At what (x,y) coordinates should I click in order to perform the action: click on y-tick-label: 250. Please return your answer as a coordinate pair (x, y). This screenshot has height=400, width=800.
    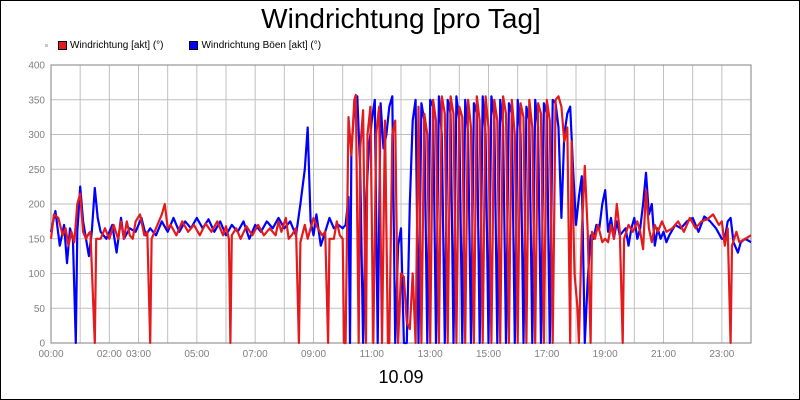
    Looking at the image, I should click on (36, 170).